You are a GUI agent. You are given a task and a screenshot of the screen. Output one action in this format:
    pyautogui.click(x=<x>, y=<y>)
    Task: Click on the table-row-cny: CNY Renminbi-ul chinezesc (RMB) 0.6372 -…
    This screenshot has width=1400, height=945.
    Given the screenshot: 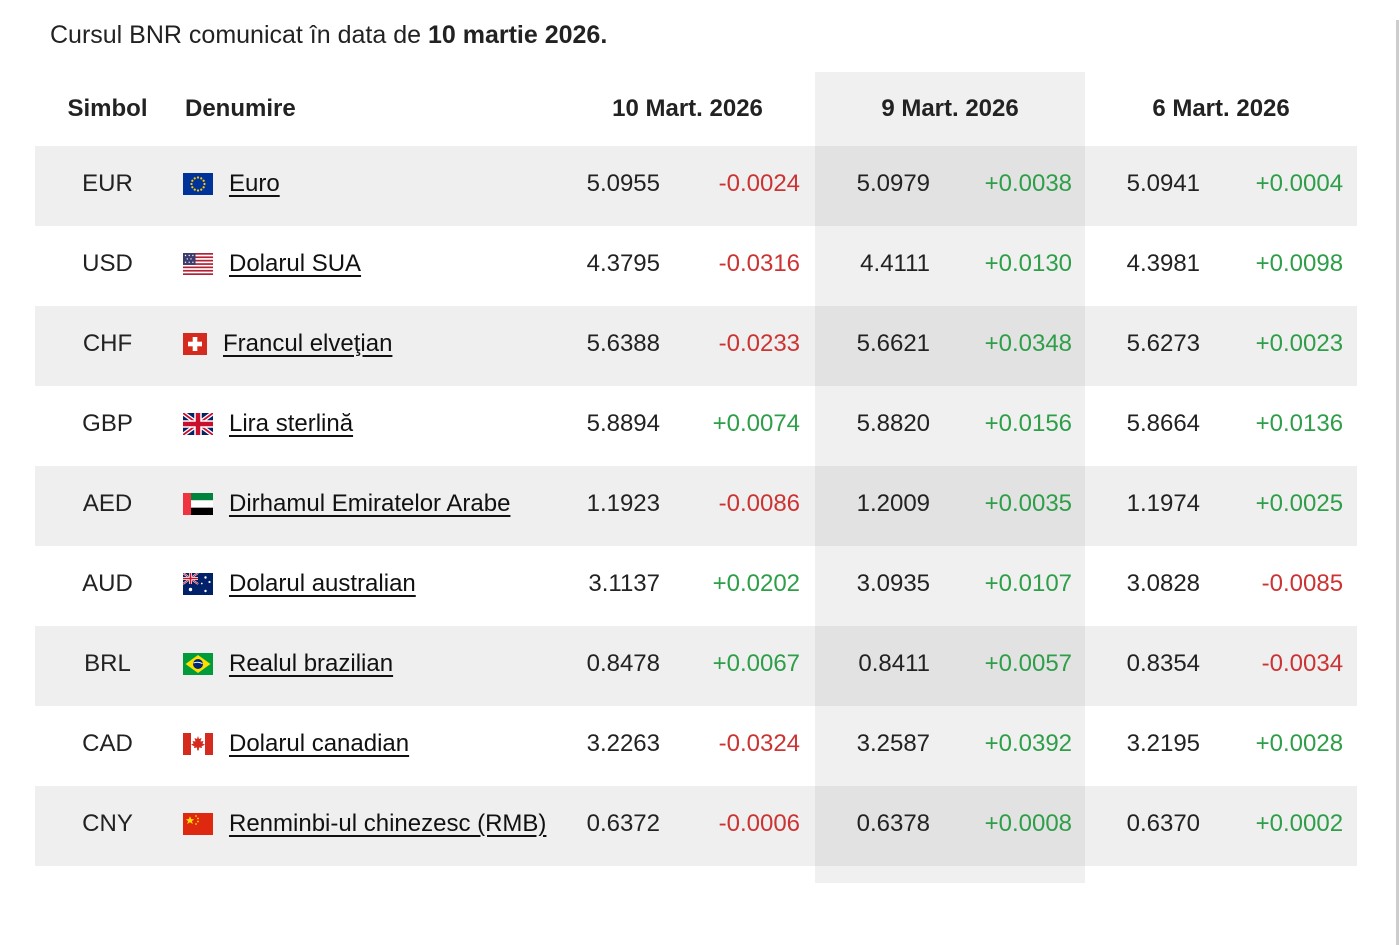 What is the action you would take?
    pyautogui.click(x=696, y=826)
    